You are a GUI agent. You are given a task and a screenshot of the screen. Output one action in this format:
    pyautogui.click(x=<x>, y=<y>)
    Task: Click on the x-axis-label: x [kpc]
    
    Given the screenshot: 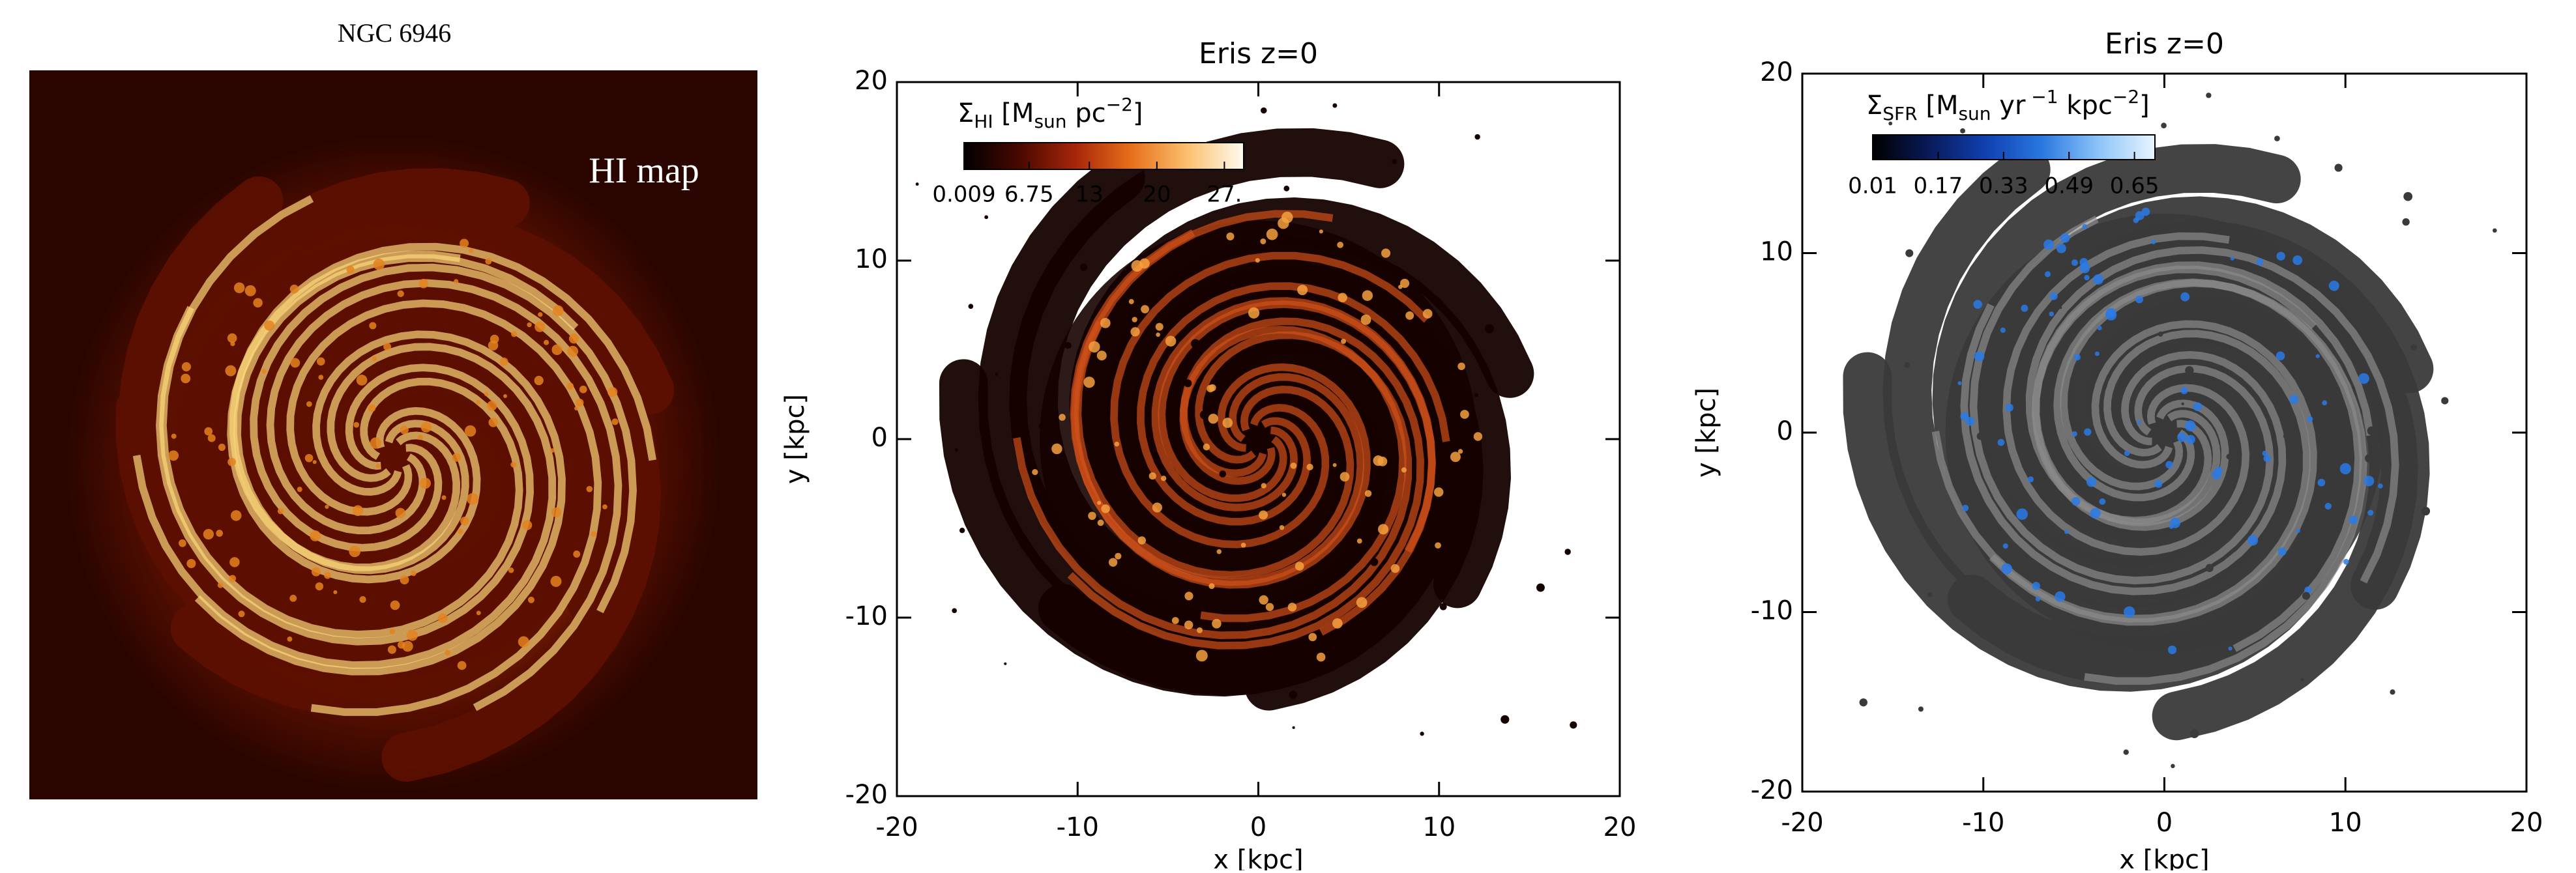 What is the action you would take?
    pyautogui.click(x=2164, y=857)
    